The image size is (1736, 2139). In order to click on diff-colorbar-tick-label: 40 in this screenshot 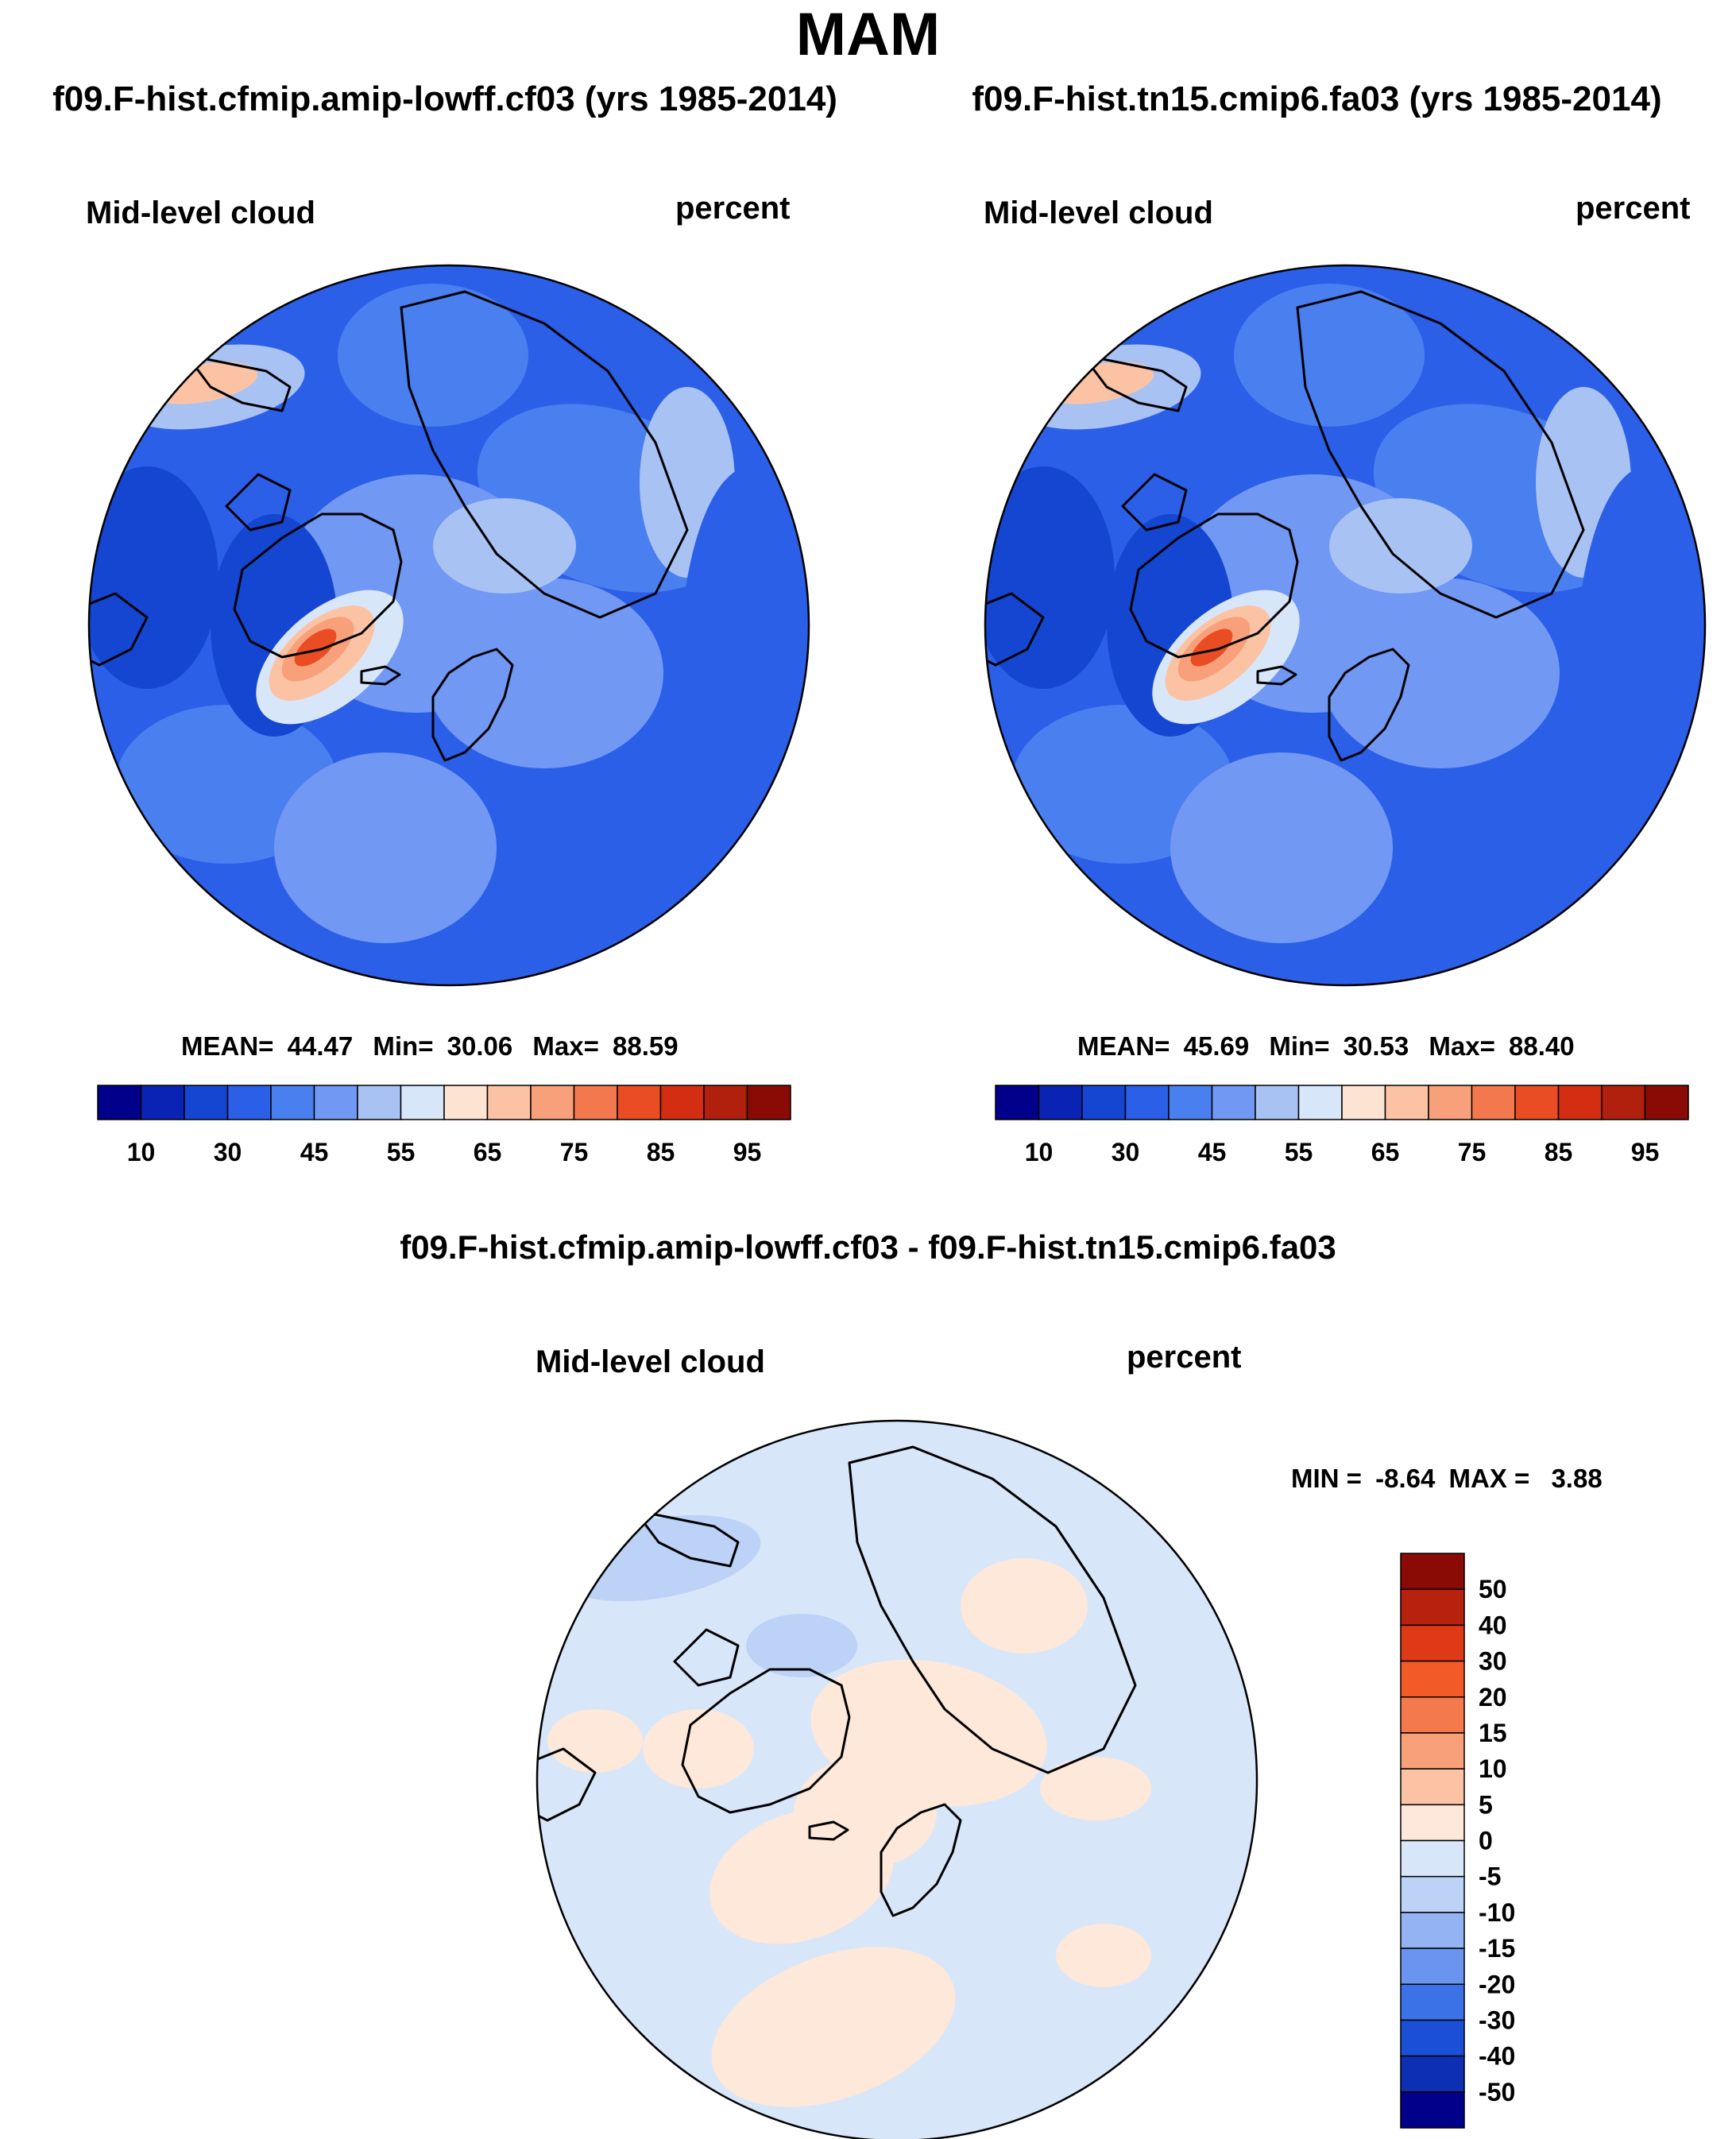, I will do `click(1493, 1625)`.